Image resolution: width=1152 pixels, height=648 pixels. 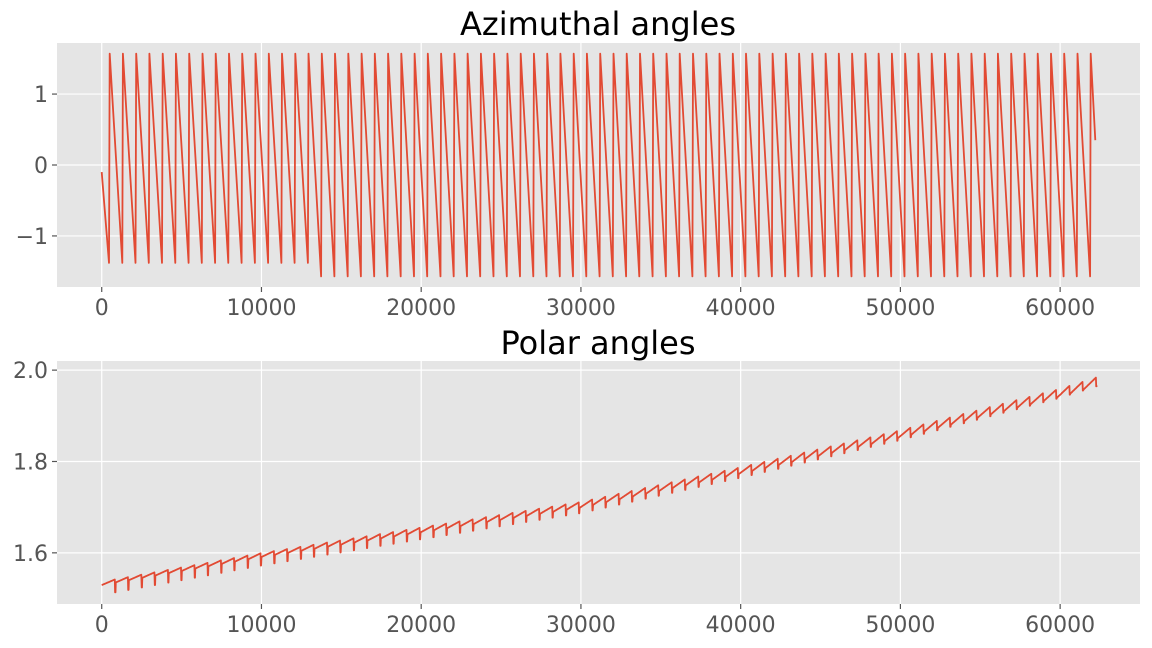 What do you see at coordinates (421, 625) in the screenshot?
I see `polar-xtick-label: 20000` at bounding box center [421, 625].